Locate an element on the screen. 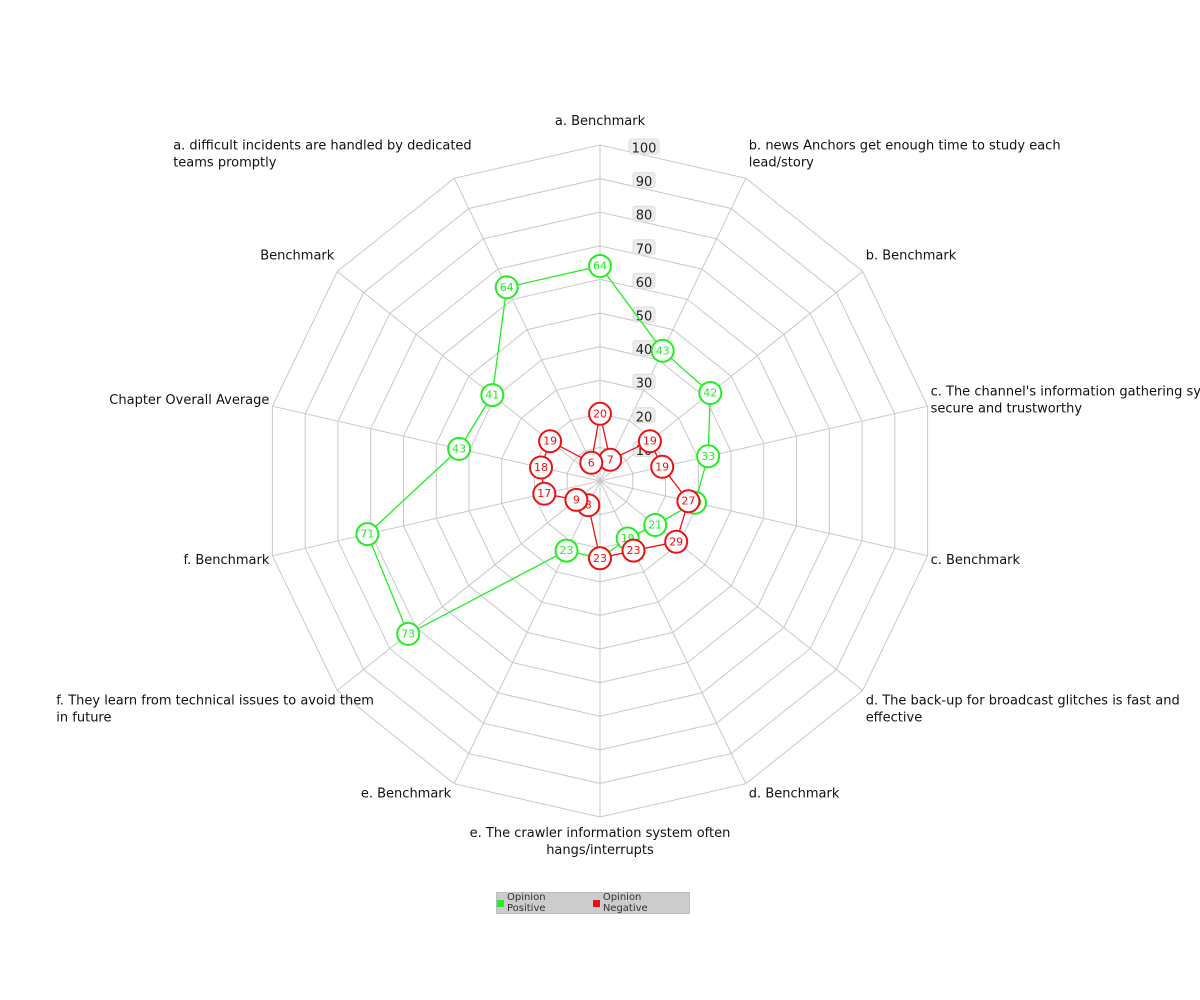 The image size is (1200, 1000). data-label: 41 is located at coordinates (492, 395).